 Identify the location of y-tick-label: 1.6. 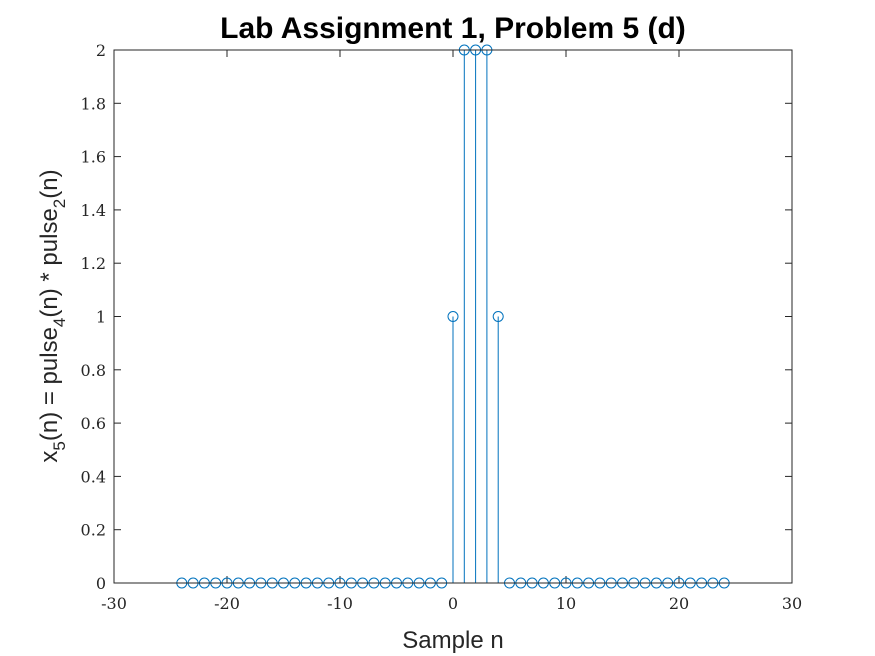
(93, 157).